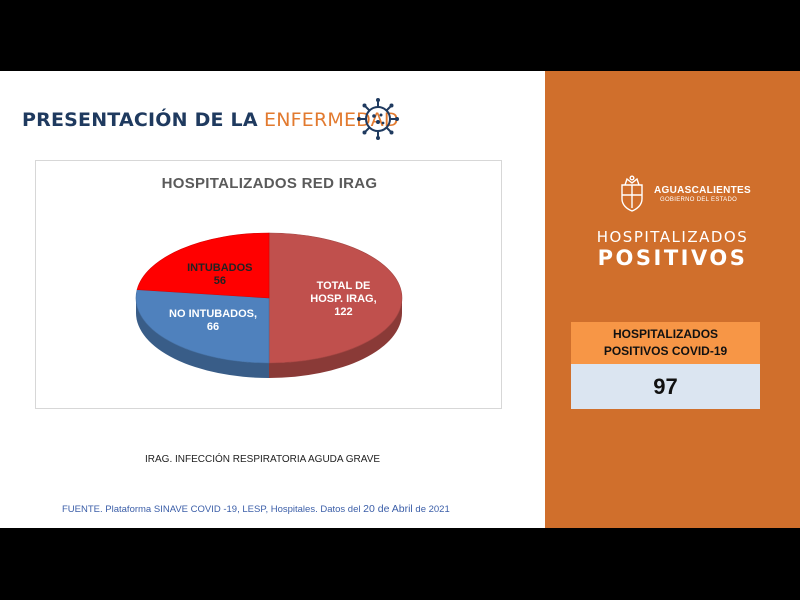 This screenshot has height=600, width=800. What do you see at coordinates (632, 193) in the screenshot?
I see `coat-of-arms-icon` at bounding box center [632, 193].